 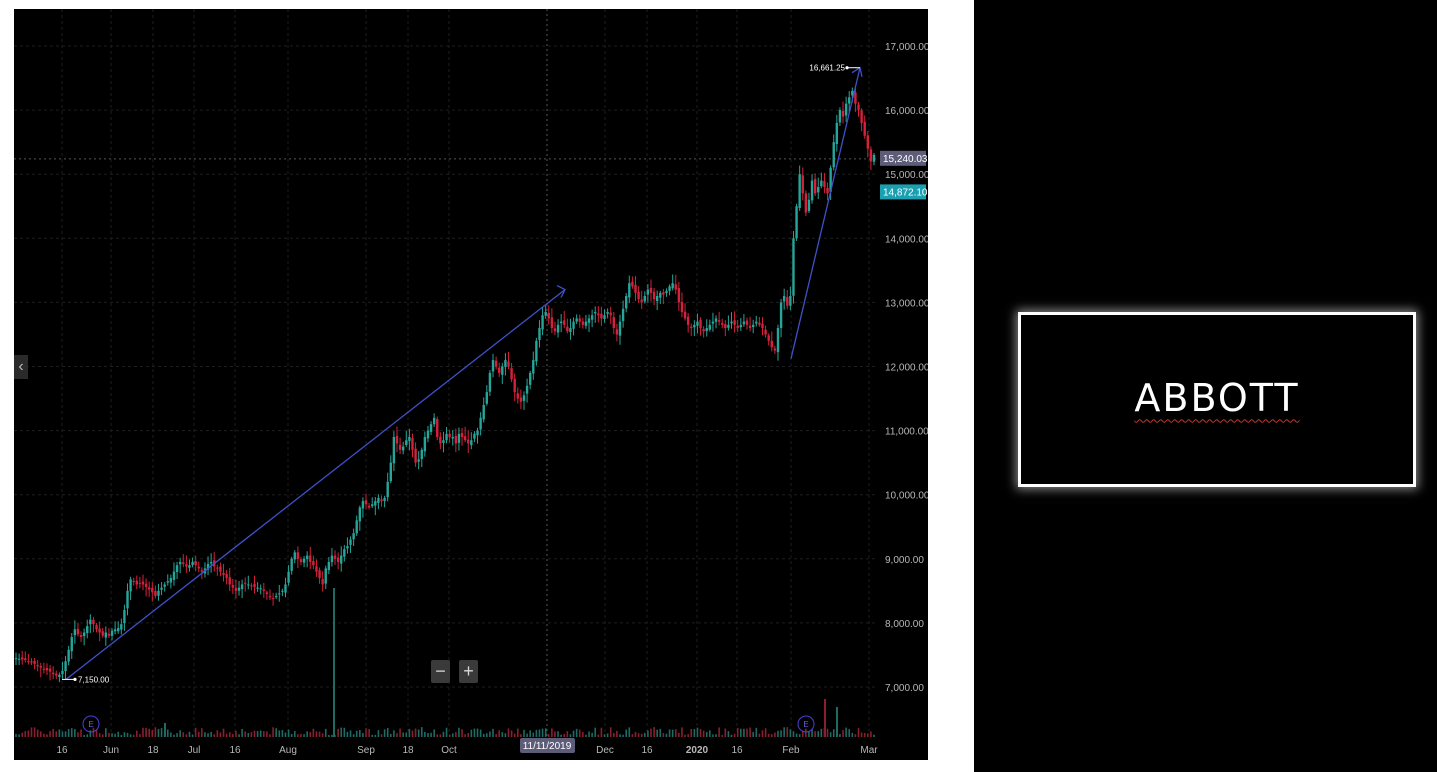 I want to click on zoom-in-button: +, so click(x=468, y=671).